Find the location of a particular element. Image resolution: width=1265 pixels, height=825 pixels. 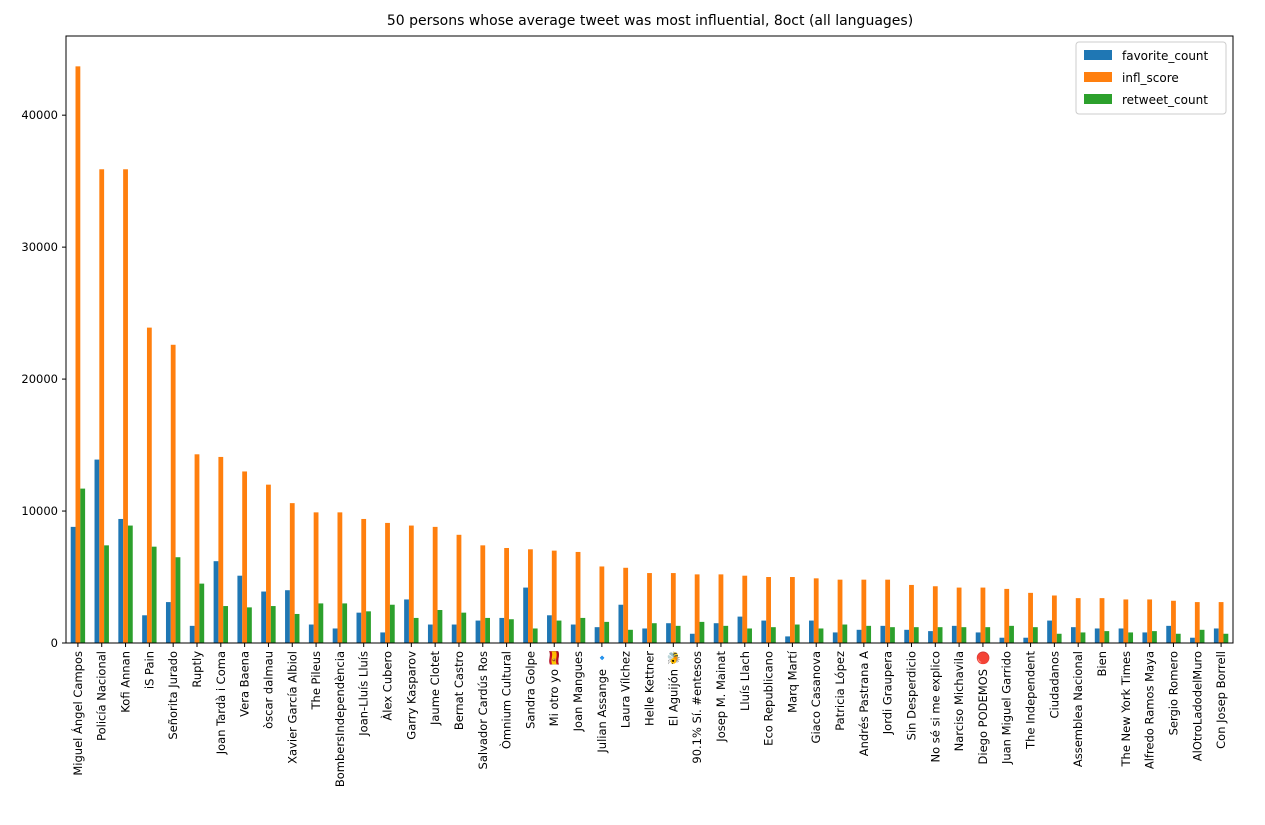

x-tick-label: Sandra Golpe is located at coordinates (530, 690).